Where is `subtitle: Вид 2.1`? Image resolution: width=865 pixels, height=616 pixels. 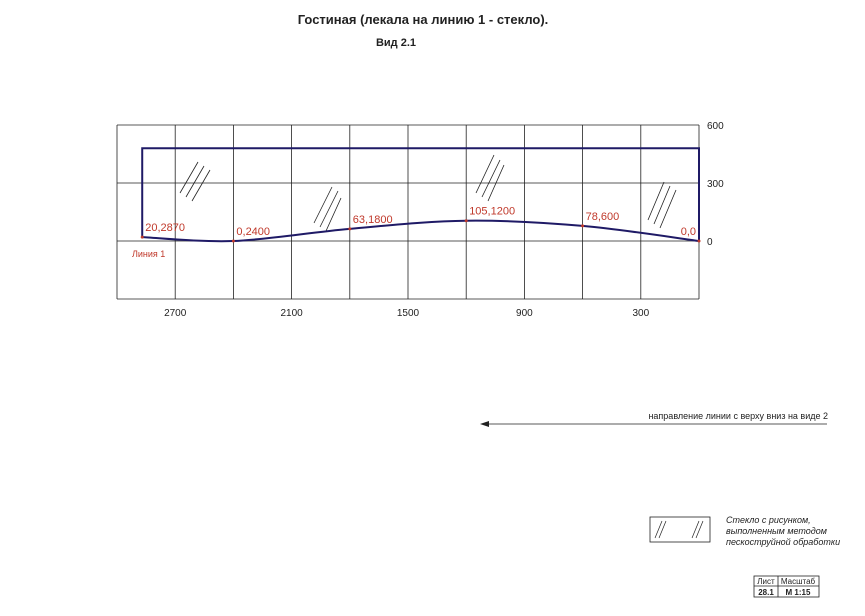 subtitle: Вид 2.1 is located at coordinates (396, 43).